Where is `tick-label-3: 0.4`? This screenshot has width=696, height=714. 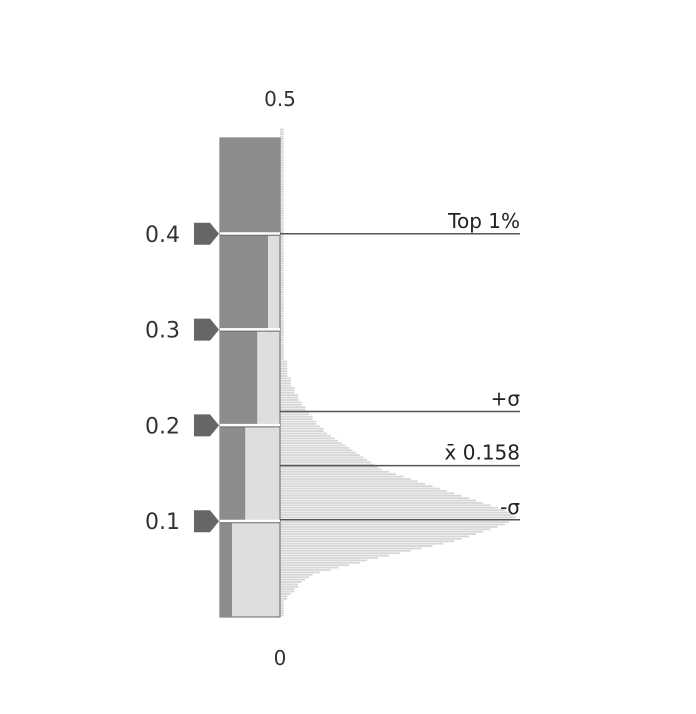
tick-label-3: 0.4 is located at coordinates (162, 235).